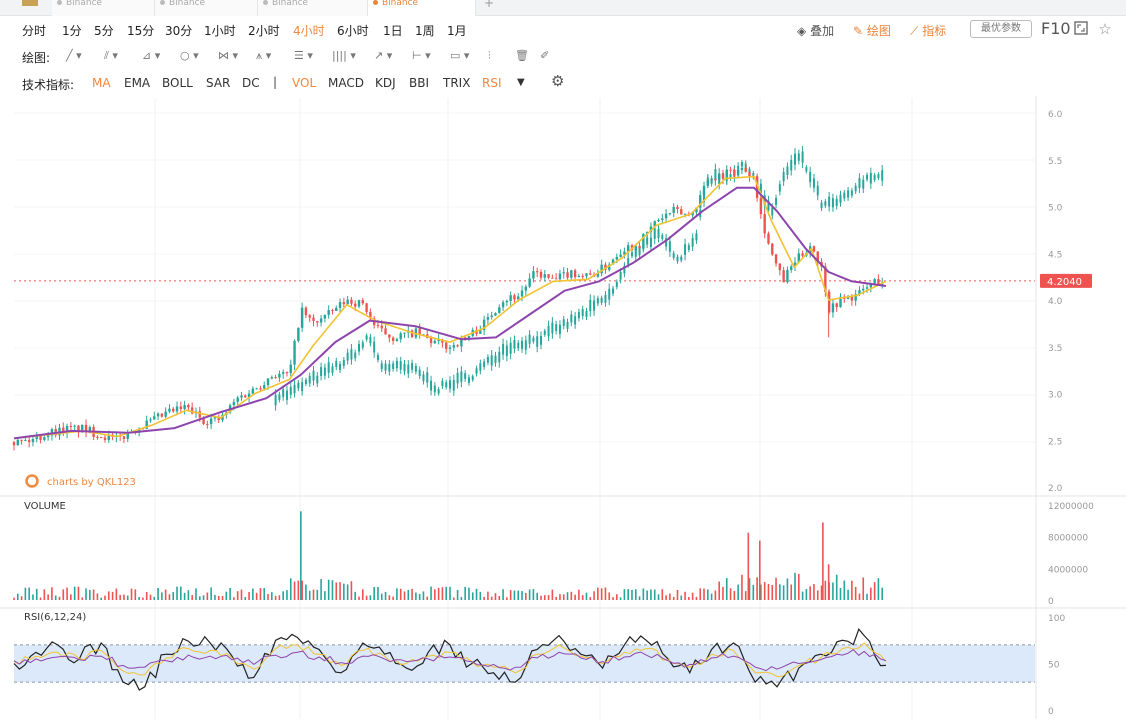 The width and height of the screenshot is (1126, 723). What do you see at coordinates (141, 31) in the screenshot?
I see `period-15m: 15分` at bounding box center [141, 31].